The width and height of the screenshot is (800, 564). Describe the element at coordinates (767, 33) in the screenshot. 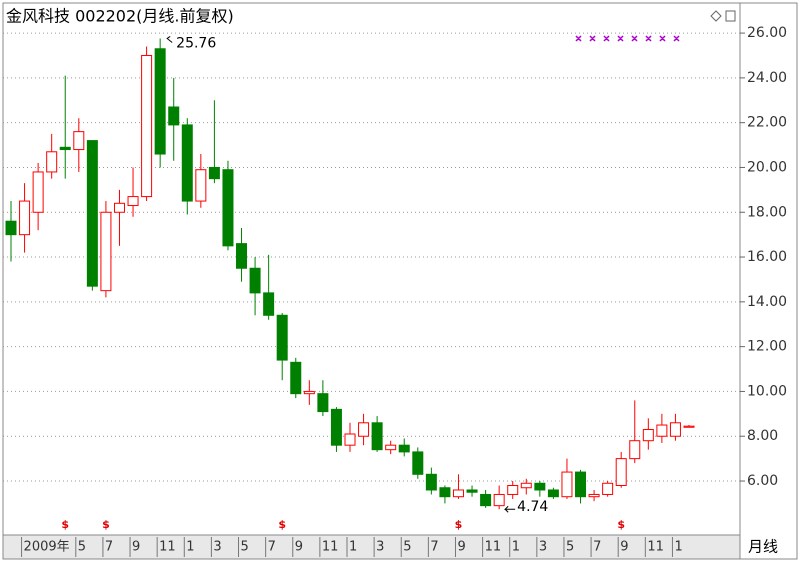

I see `y-tick-label: 26.00` at that location.